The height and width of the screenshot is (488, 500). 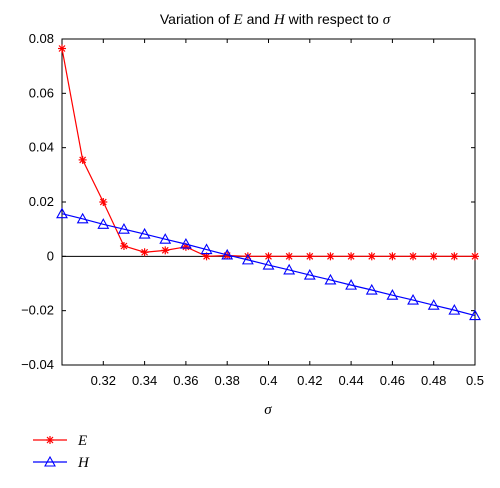 I want to click on y-tick-label: −0.02, so click(x=37, y=310).